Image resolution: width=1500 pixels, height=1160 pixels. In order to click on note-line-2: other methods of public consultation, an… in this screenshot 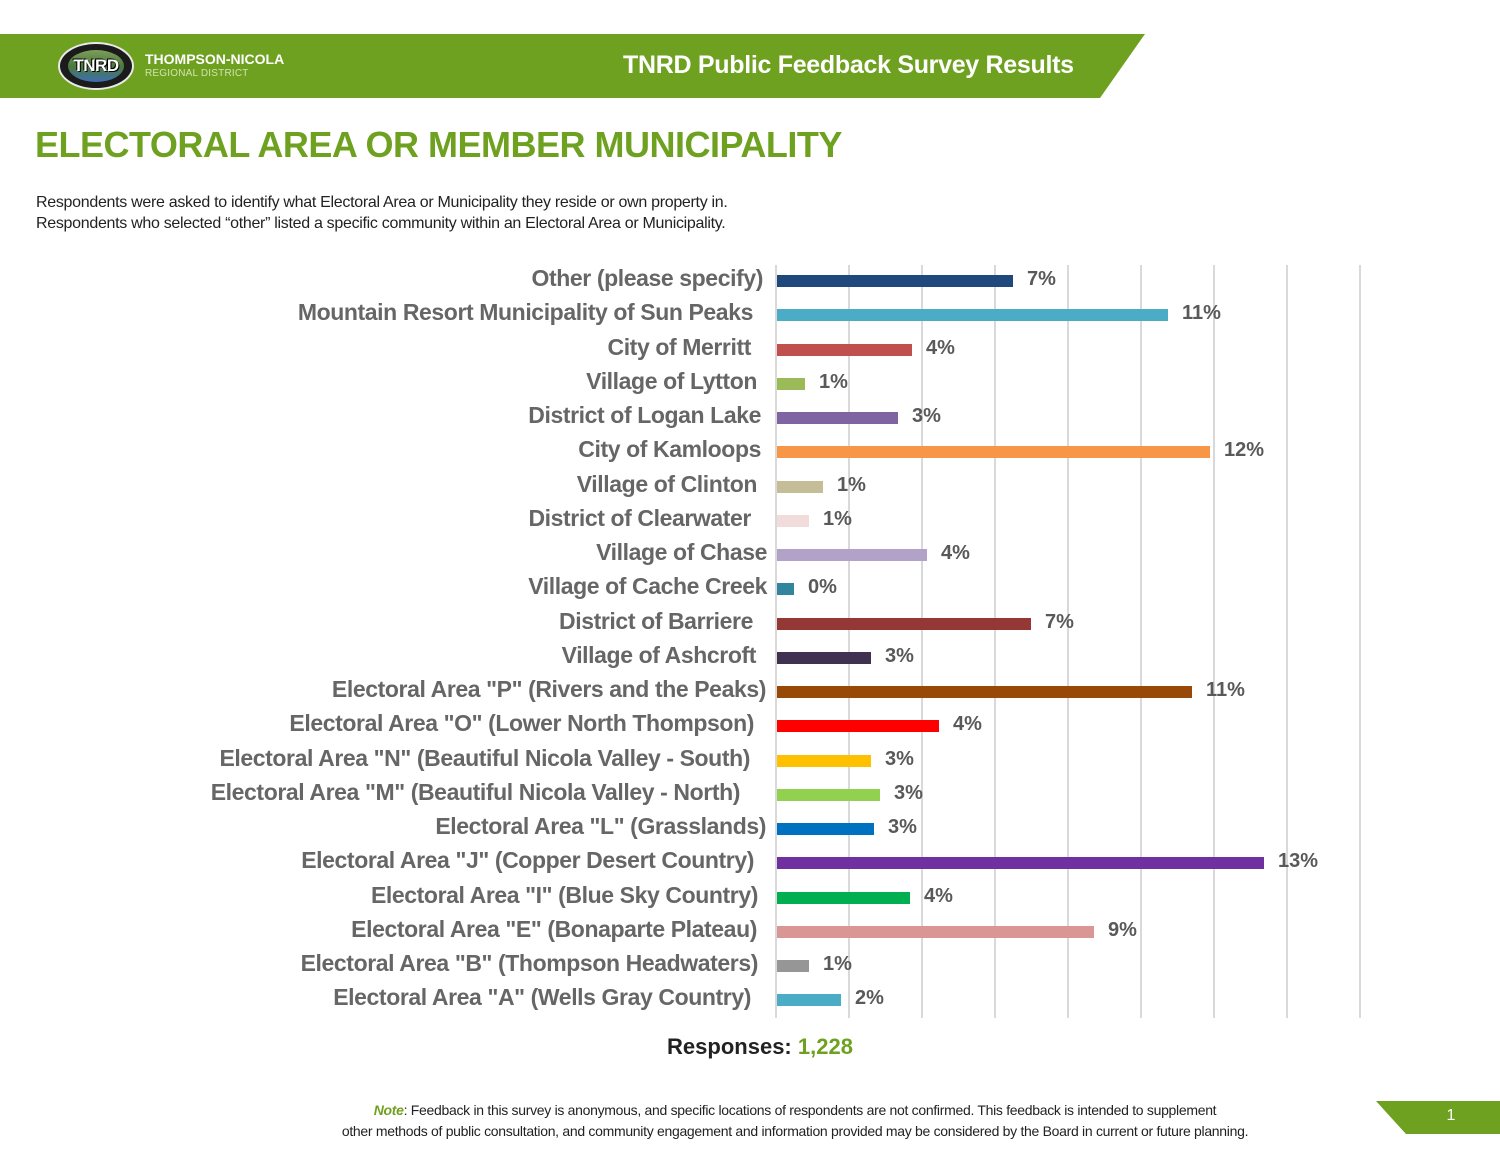, I will do `click(795, 1131)`.